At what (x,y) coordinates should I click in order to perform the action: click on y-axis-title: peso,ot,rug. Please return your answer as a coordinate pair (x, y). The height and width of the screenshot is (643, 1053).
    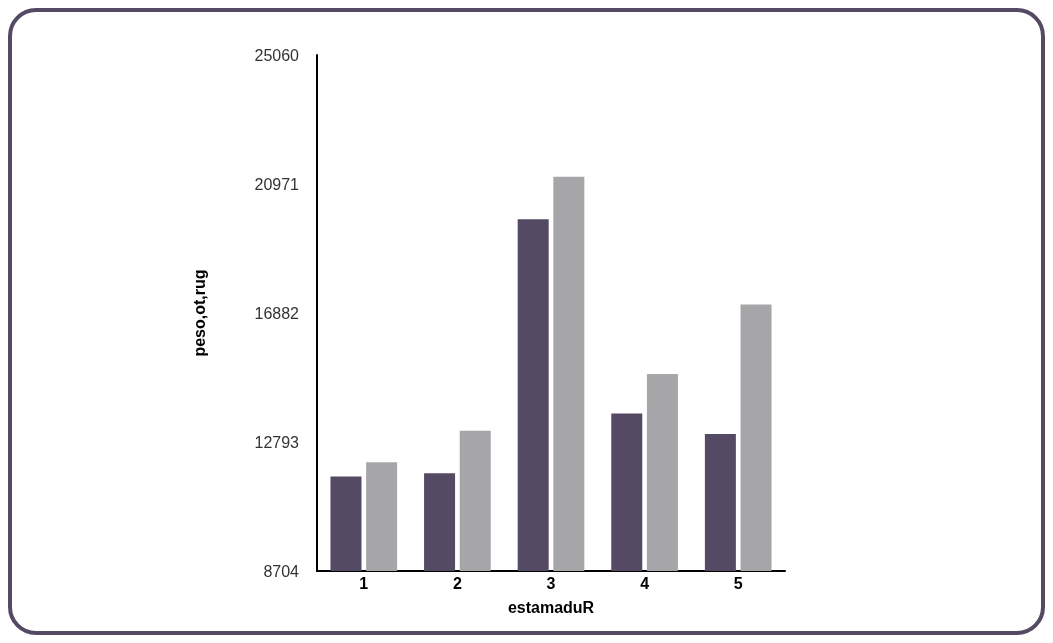
    Looking at the image, I should click on (199, 313).